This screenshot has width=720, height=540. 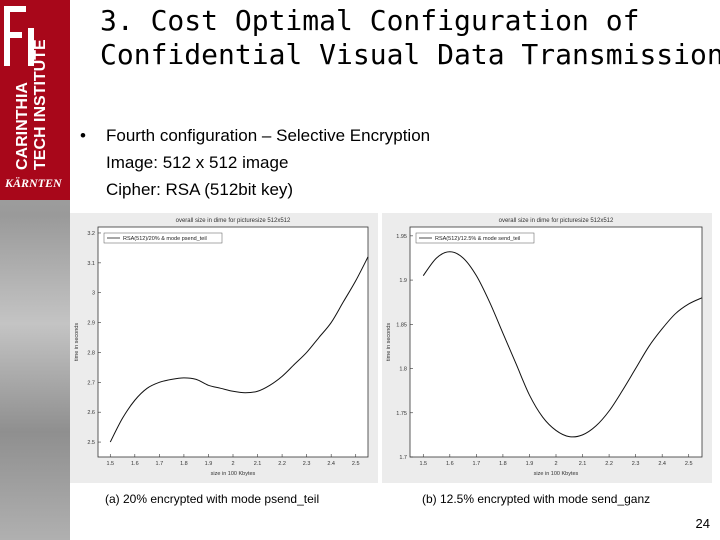 What do you see at coordinates (91, 353) in the screenshot?
I see `y-tick-label: 2.8` at bounding box center [91, 353].